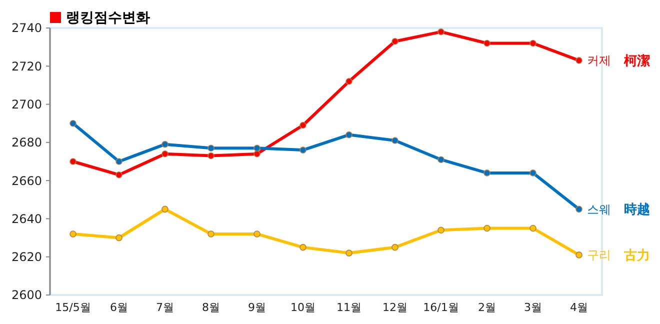 This screenshot has width=660, height=324. Describe the element at coordinates (26, 295) in the screenshot. I see `y-tick-label: 2600` at that location.